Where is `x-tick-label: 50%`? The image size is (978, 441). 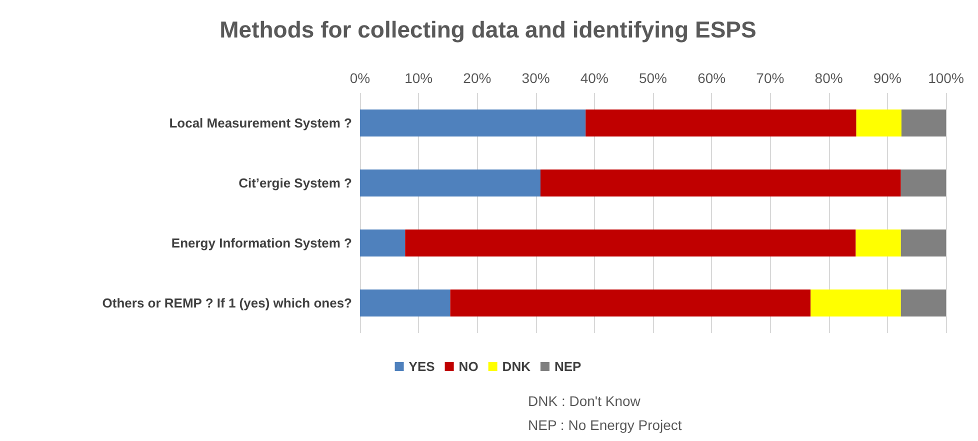
x-tick-label: 50% is located at coordinates (653, 78).